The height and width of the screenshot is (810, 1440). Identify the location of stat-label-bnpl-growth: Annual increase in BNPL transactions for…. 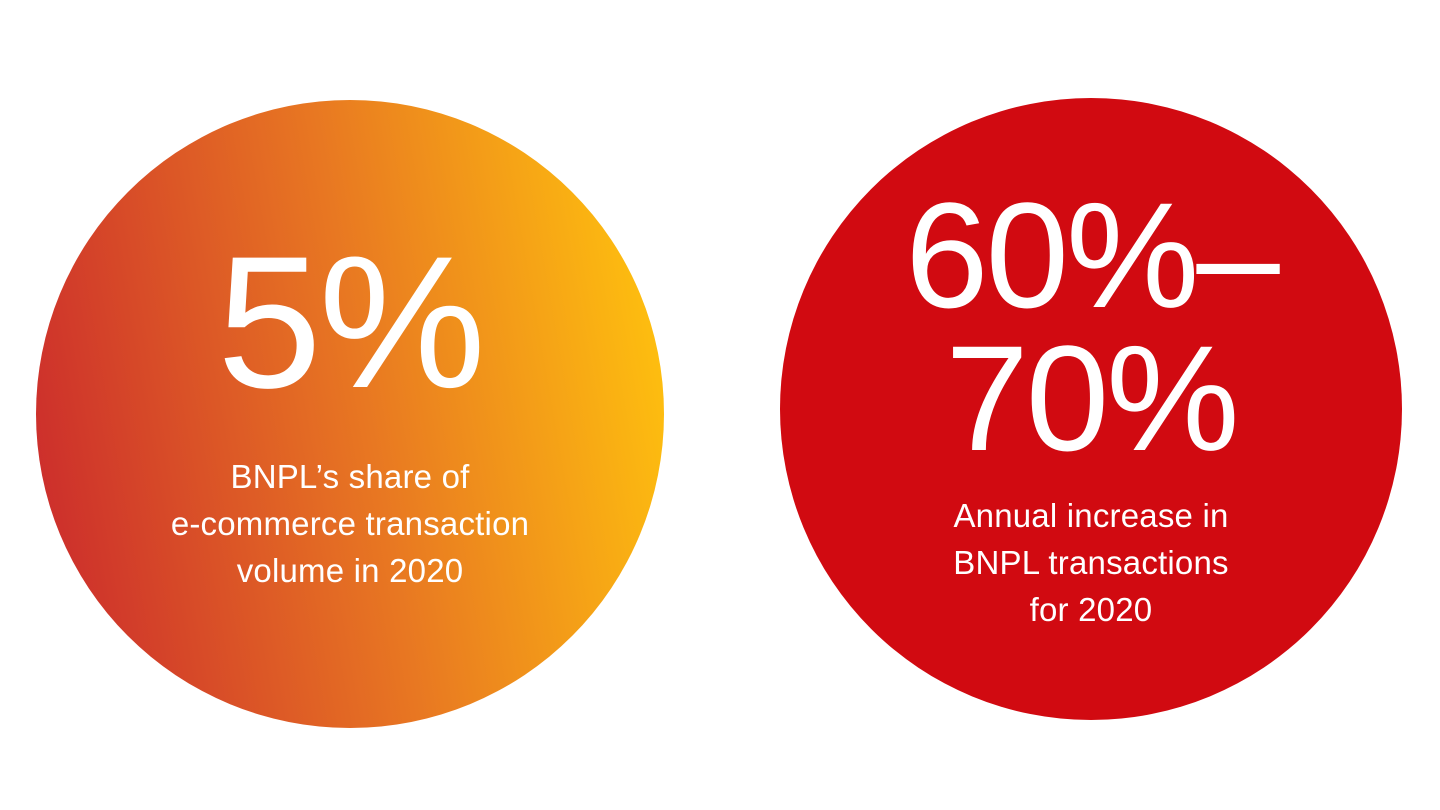
(1090, 563).